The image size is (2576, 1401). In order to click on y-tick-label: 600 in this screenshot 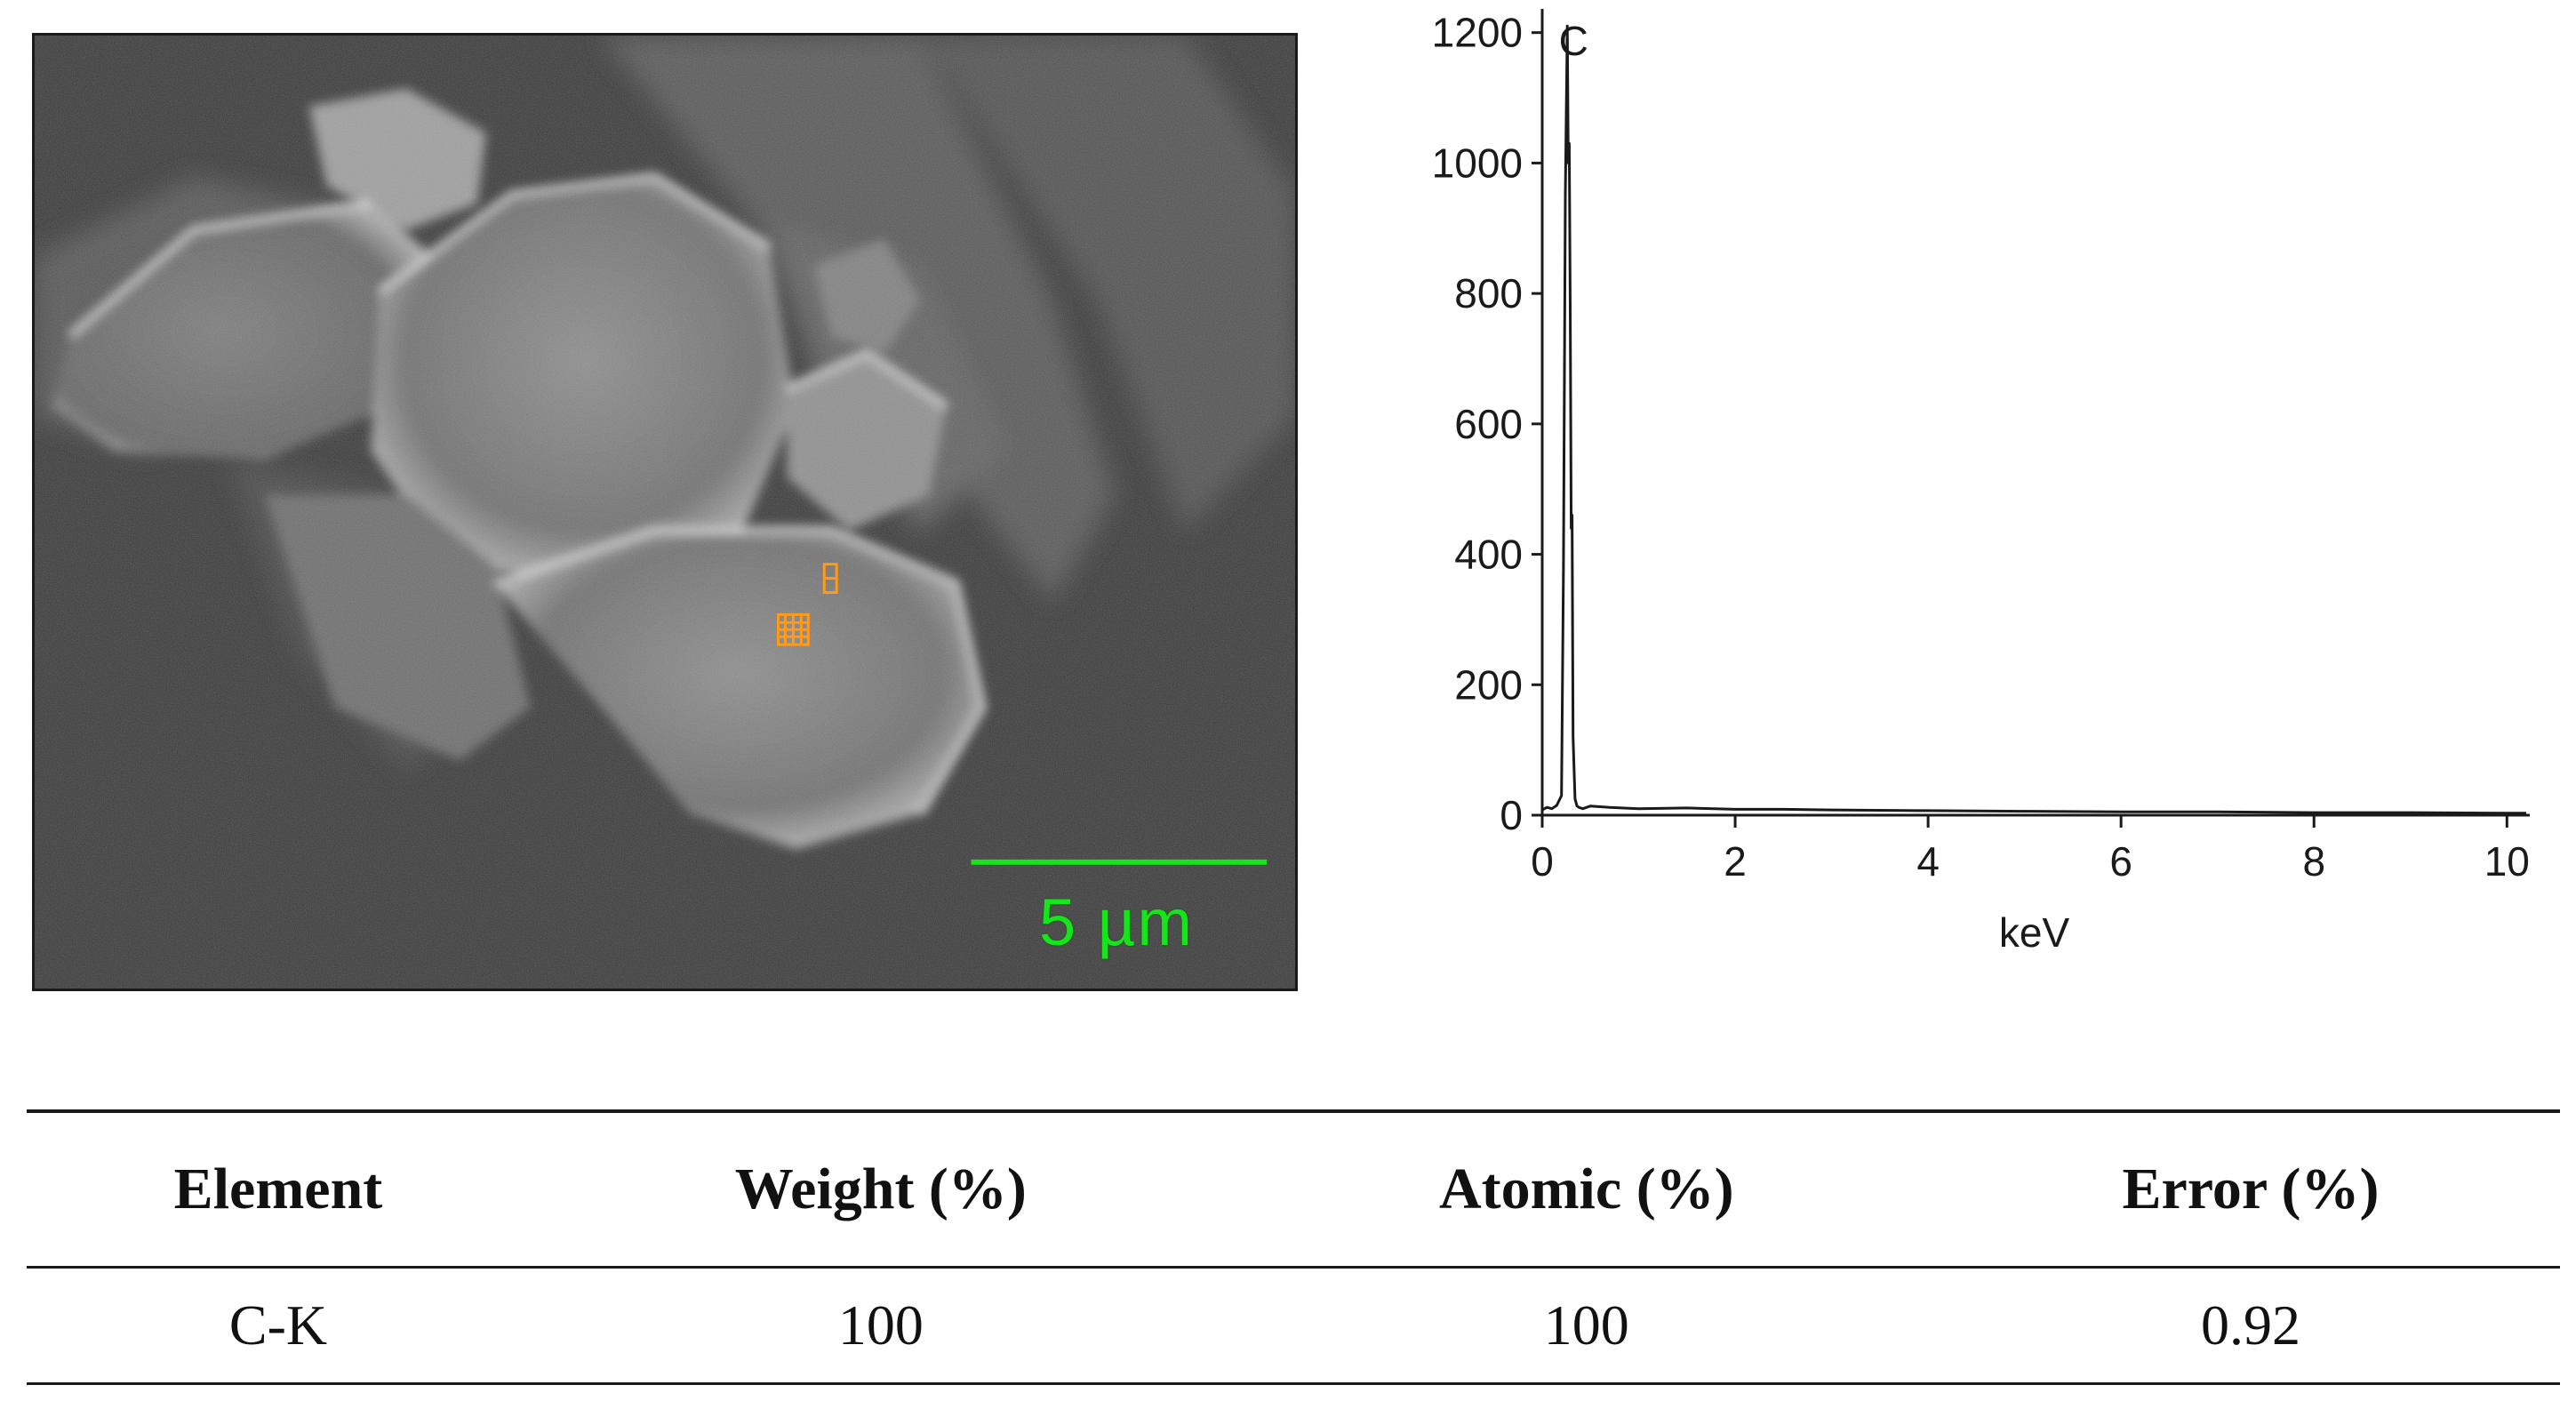, I will do `click(1488, 424)`.